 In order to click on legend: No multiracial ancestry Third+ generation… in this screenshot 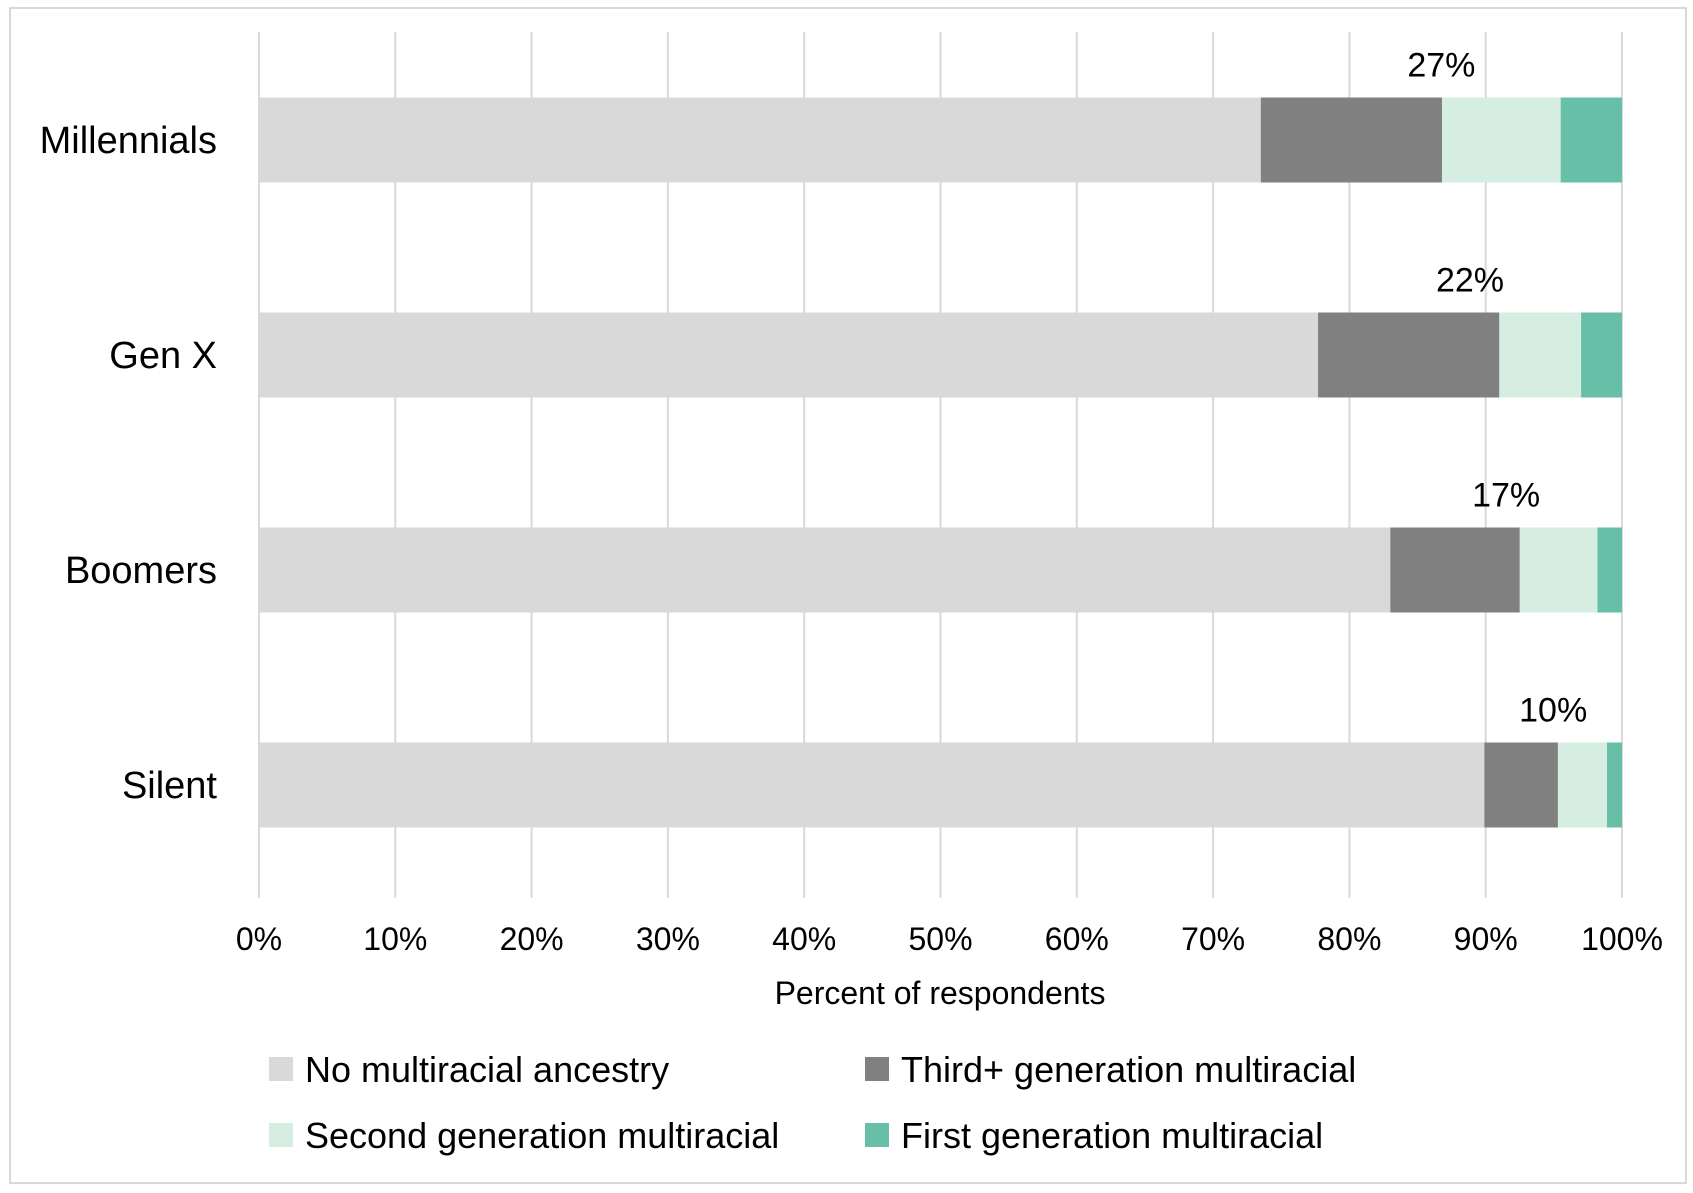, I will do `click(812, 1102)`.